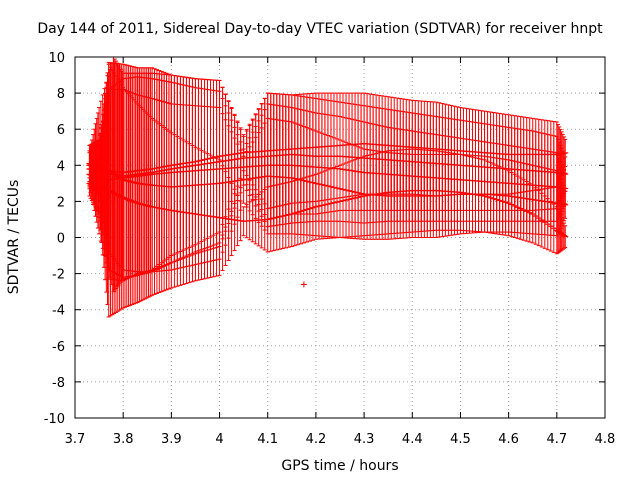  What do you see at coordinates (75, 439) in the screenshot?
I see `x-tick-label: 3.7` at bounding box center [75, 439].